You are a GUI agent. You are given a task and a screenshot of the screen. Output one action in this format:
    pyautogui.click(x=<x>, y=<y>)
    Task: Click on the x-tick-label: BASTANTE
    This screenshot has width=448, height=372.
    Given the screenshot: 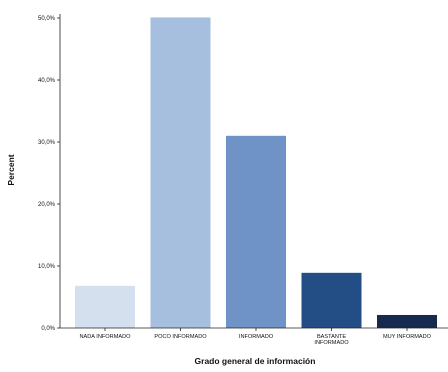 What is the action you would take?
    pyautogui.click(x=331, y=337)
    